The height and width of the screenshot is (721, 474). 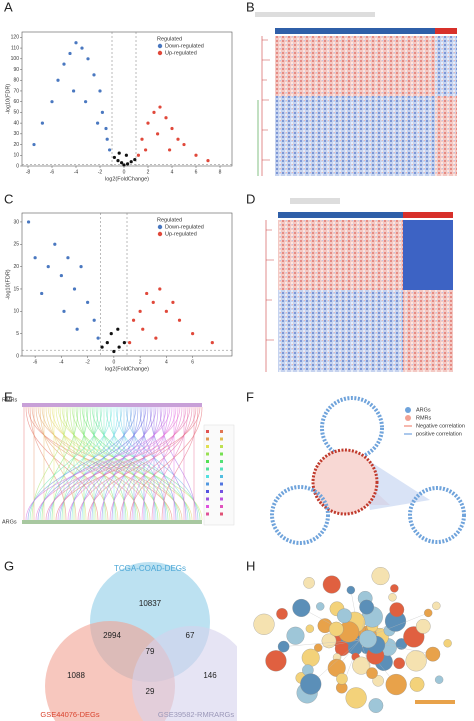 What do you see at coordinates (250, 7) in the screenshot?
I see `panel-label: B` at bounding box center [250, 7].